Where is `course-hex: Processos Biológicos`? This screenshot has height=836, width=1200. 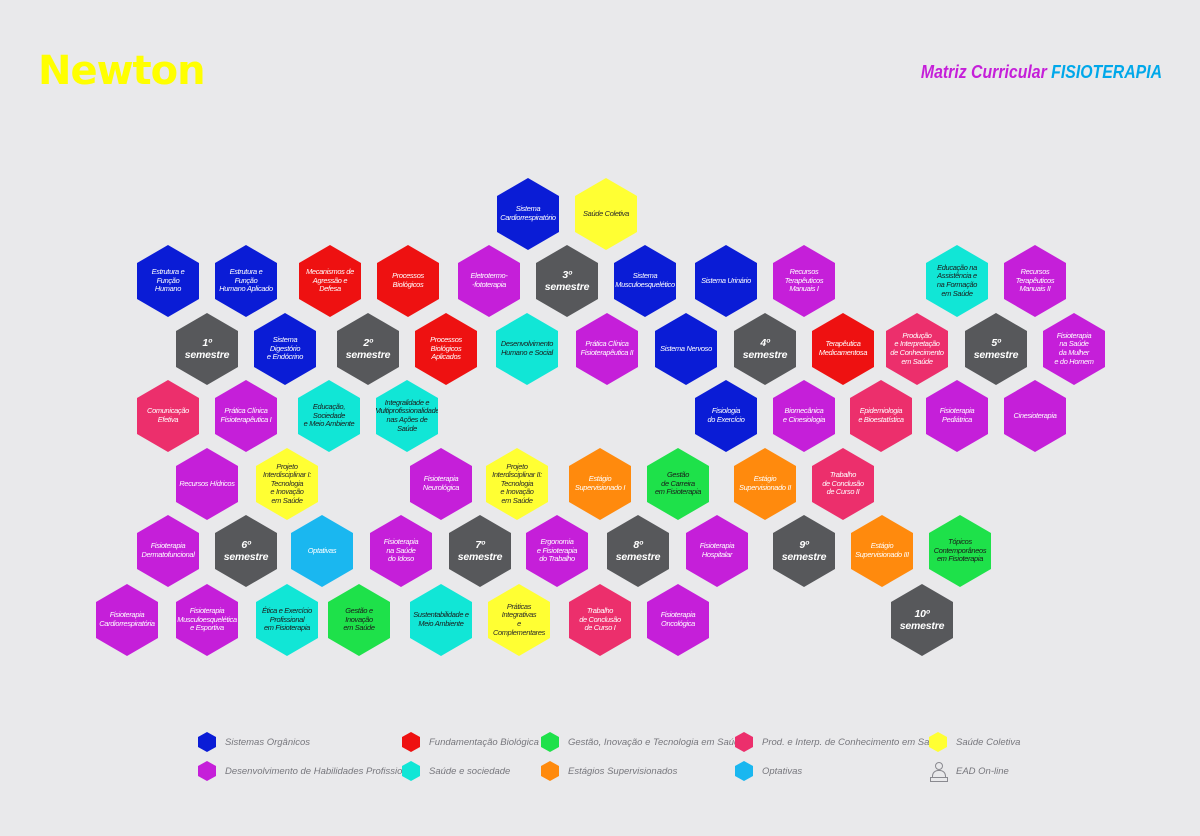 course-hex: Processos Biológicos is located at coordinates (408, 281).